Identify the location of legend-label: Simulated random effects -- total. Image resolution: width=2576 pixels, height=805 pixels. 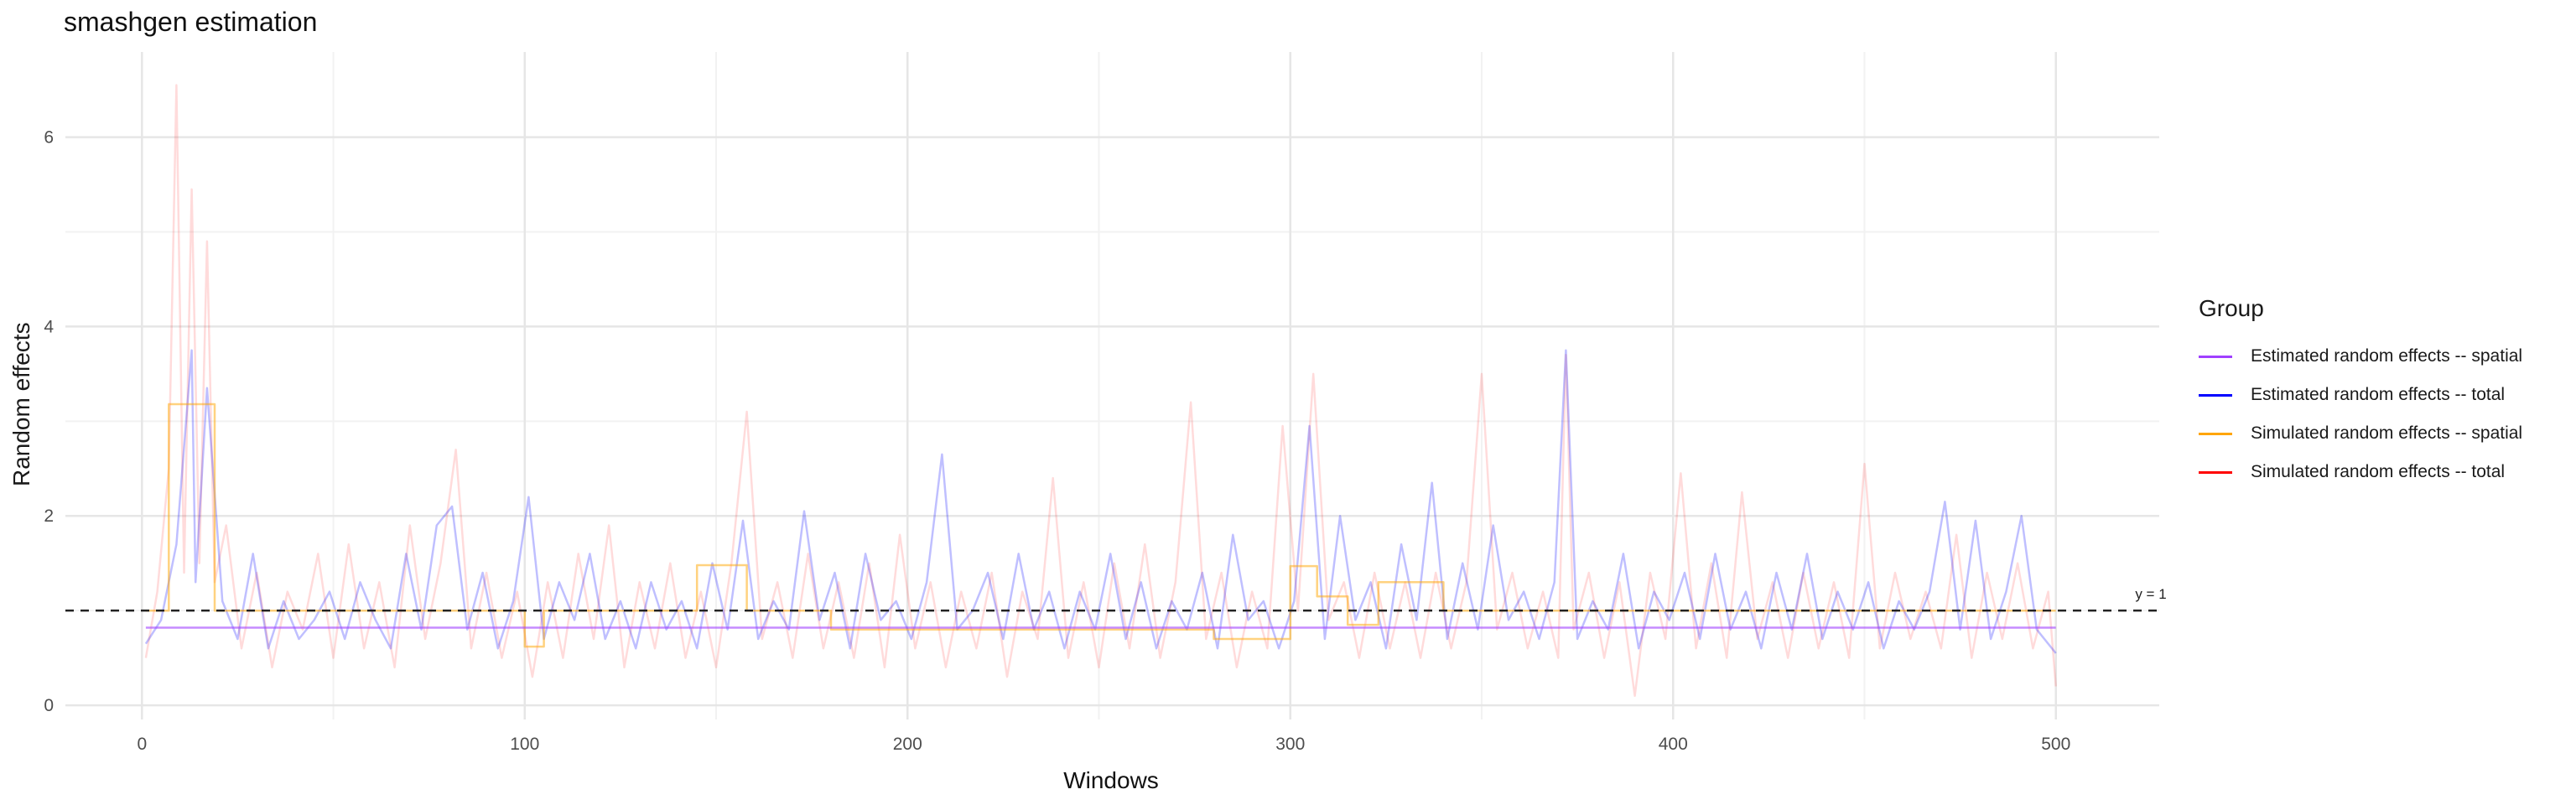
(2378, 471).